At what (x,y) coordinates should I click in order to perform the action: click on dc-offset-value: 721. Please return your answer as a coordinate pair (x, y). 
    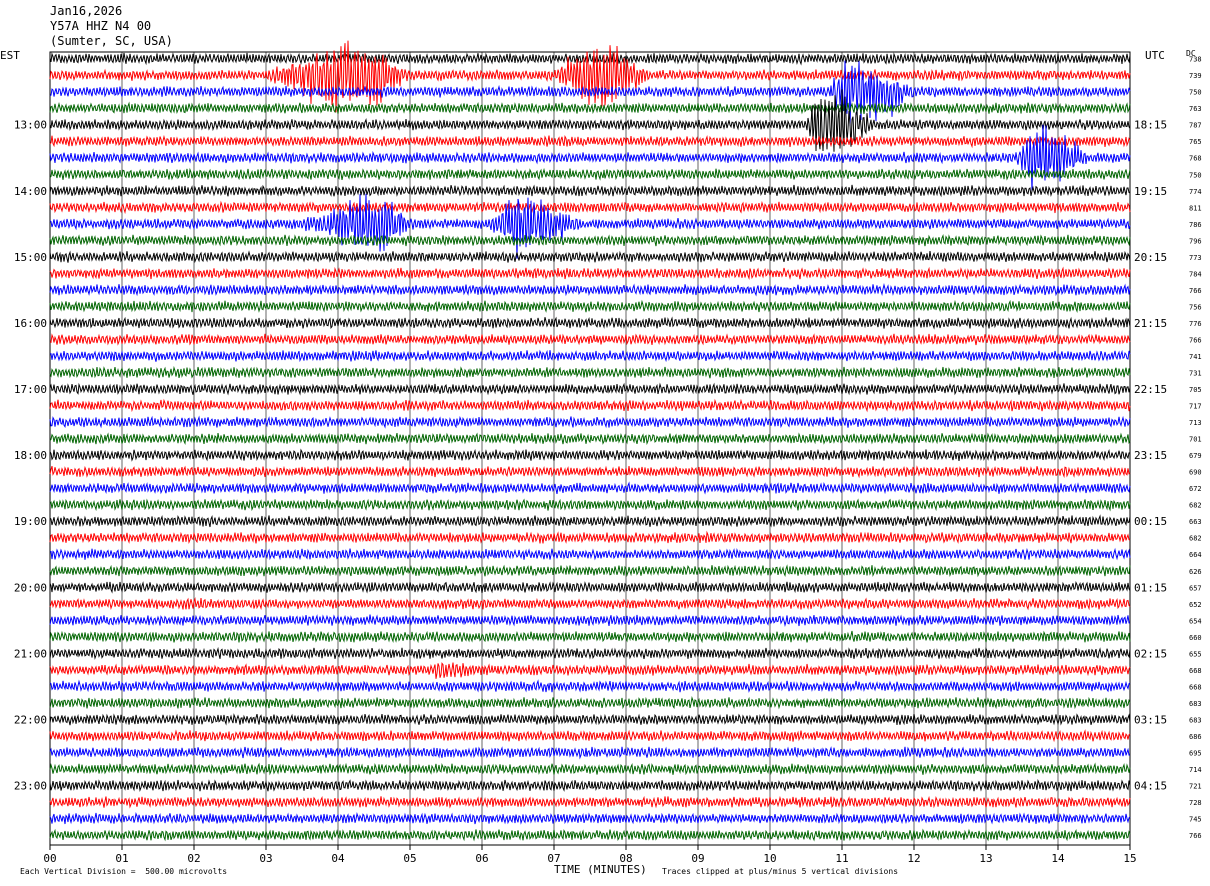
    Looking at the image, I should click on (1195, 787).